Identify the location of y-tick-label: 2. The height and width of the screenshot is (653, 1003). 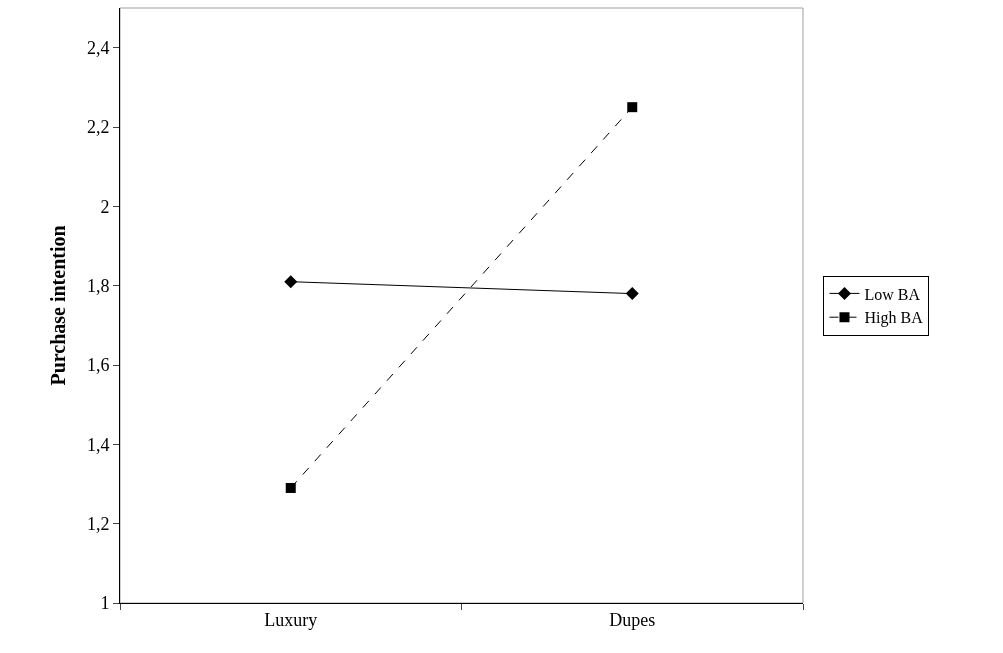
(105, 206).